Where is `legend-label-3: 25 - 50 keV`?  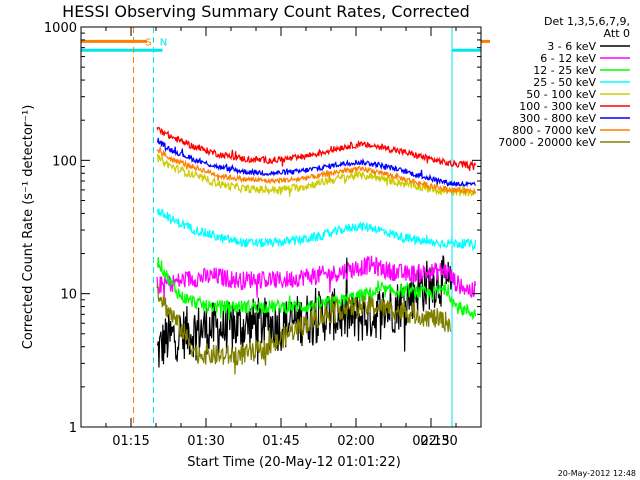
legend-label-3: 25 - 50 keV is located at coordinates (564, 82).